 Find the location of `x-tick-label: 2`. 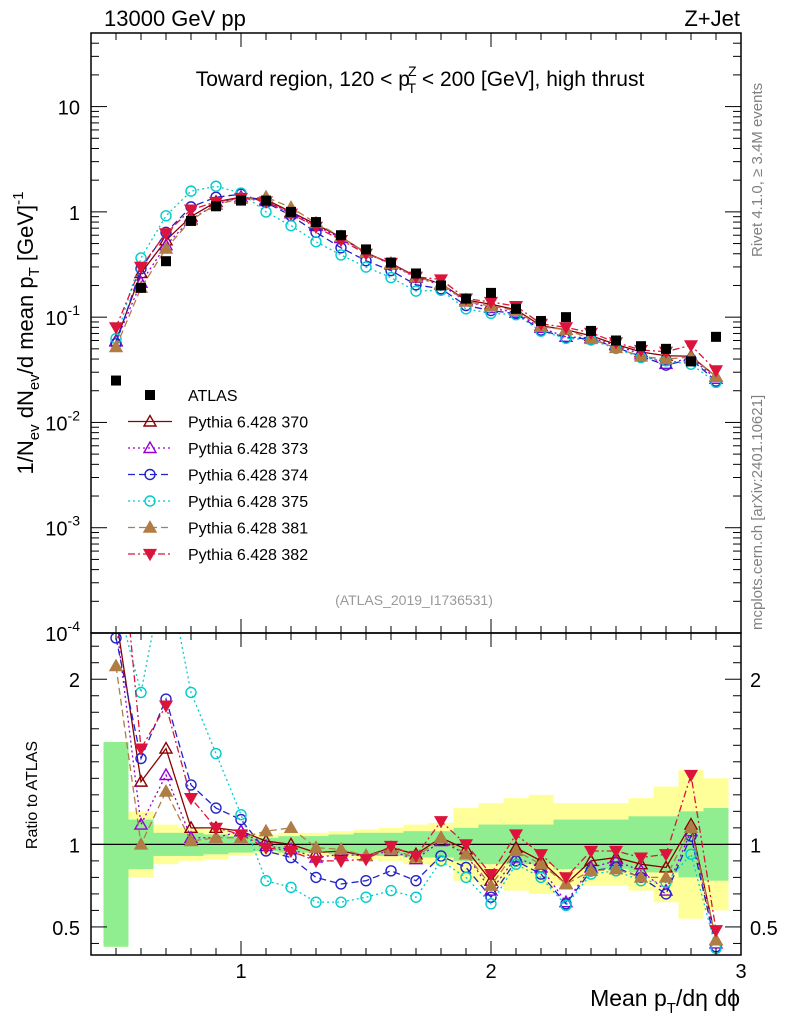

x-tick-label: 2 is located at coordinates (490, 972).